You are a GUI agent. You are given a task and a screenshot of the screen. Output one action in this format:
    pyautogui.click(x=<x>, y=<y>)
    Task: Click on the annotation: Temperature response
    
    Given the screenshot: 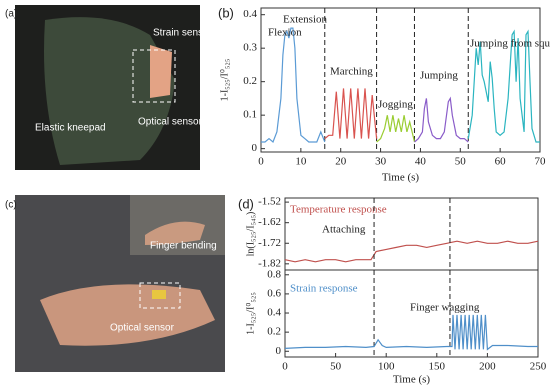 What is the action you would take?
    pyautogui.click(x=338, y=210)
    